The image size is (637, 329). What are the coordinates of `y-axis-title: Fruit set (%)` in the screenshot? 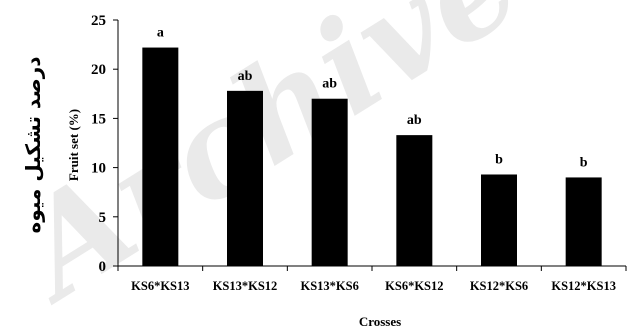 It's located at (73, 145).